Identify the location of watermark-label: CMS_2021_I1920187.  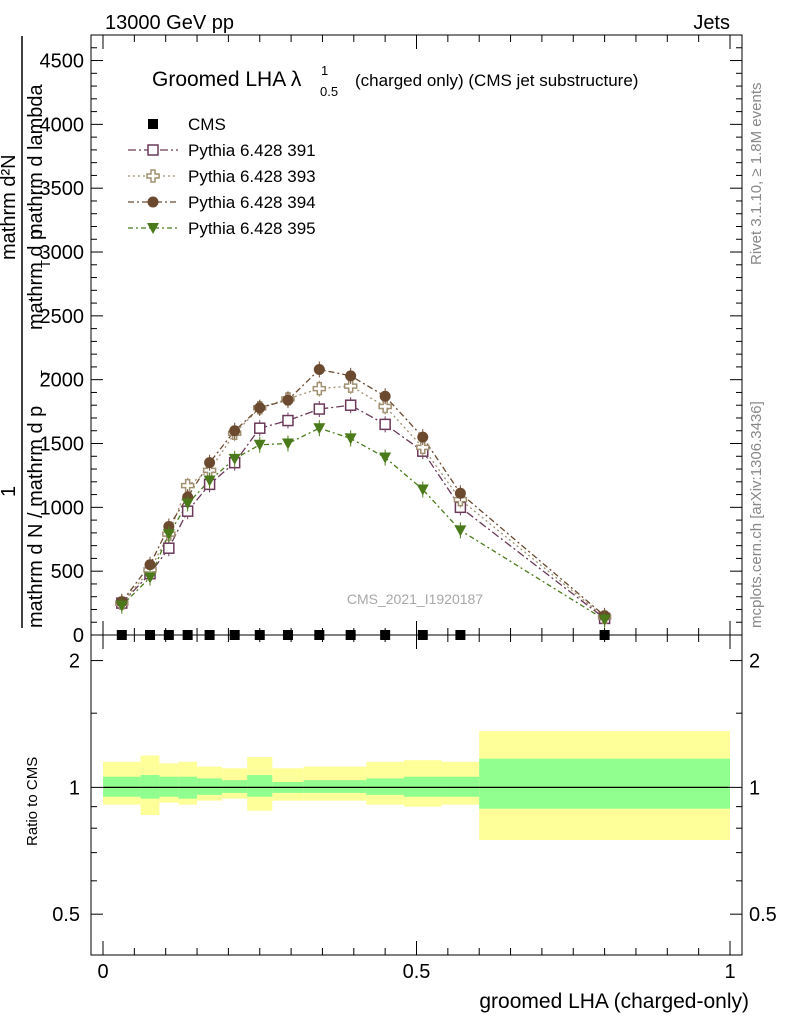
(415, 599).